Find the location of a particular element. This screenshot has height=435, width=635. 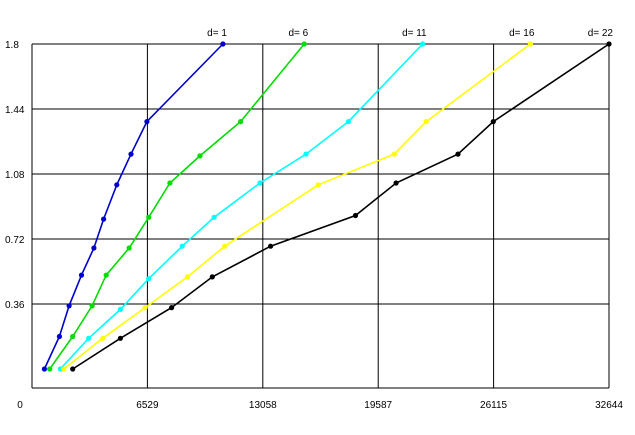

y-tick-label: 0.36 is located at coordinates (15, 305).